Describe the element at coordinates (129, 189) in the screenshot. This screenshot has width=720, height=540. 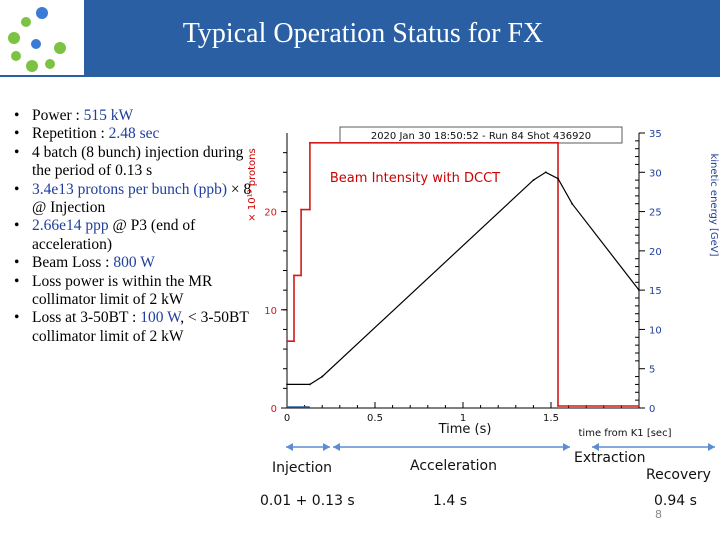
I see `bullet-value: 3.4e13 protons per bunch (ppb)` at that location.